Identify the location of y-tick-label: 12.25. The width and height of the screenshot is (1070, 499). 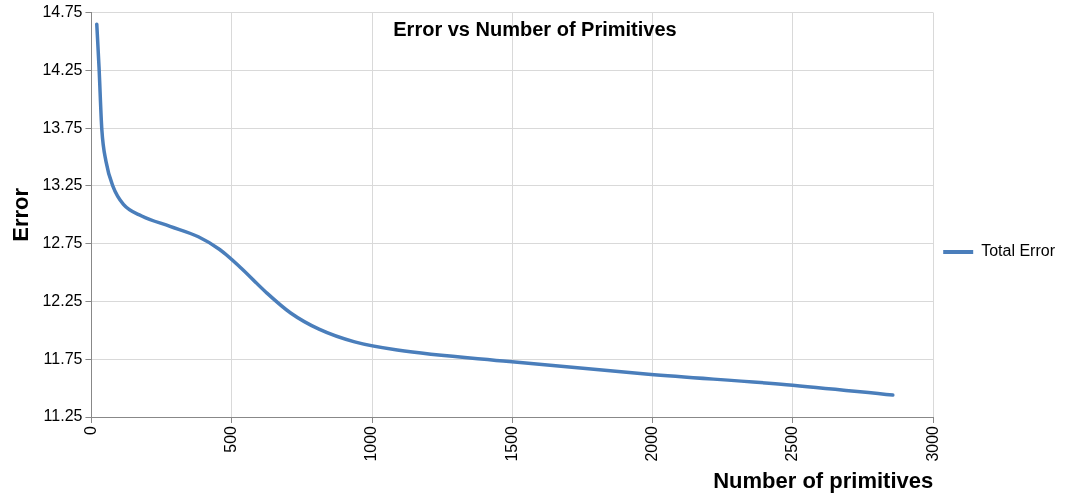
(62, 300).